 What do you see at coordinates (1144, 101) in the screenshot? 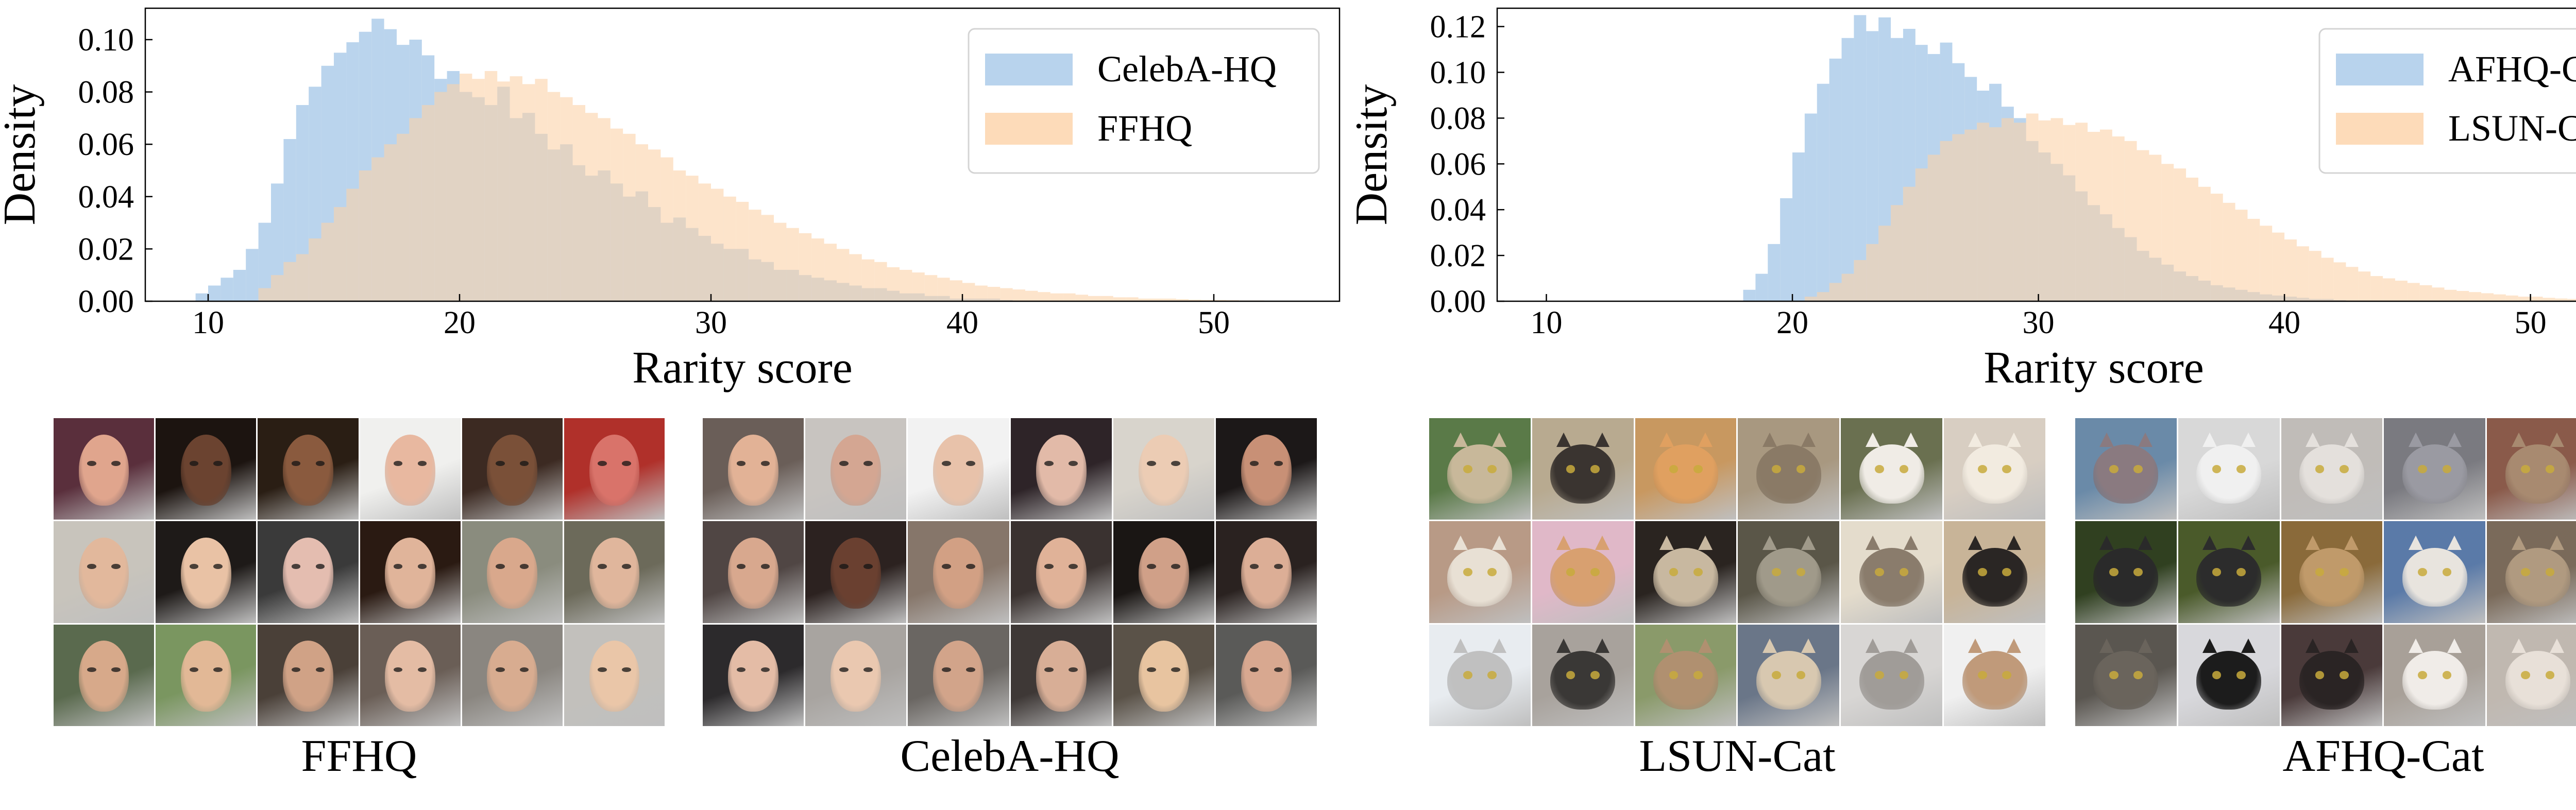
I see `legend: CelebA-HQ FFHQ` at bounding box center [1144, 101].